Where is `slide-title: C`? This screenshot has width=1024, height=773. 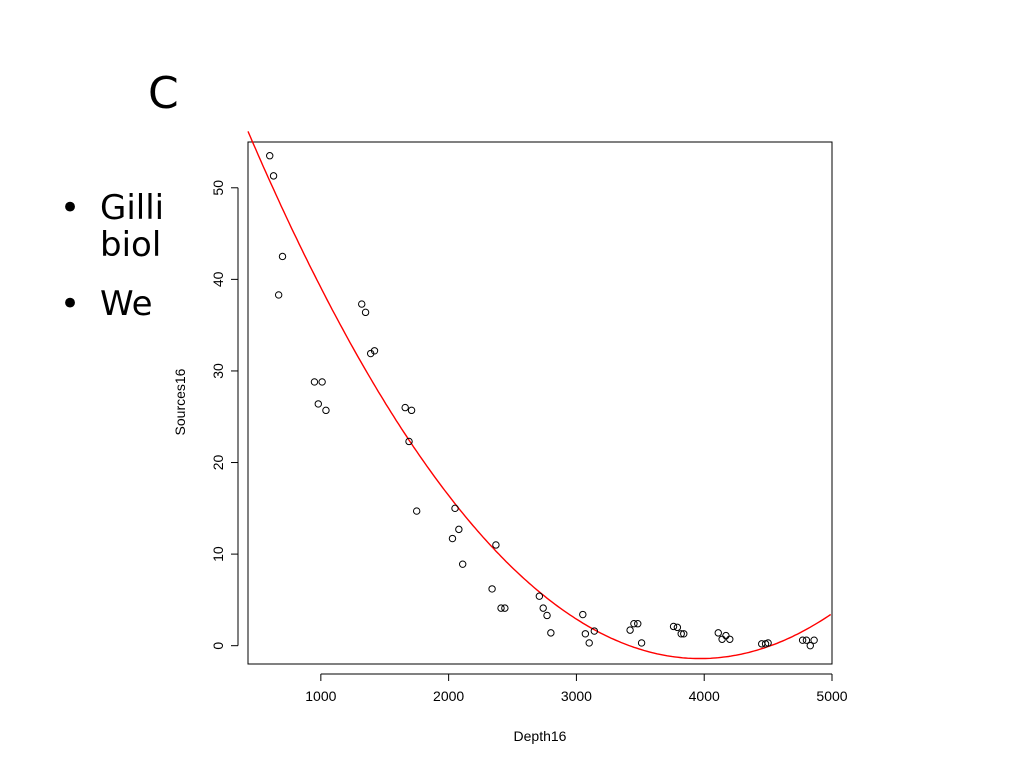 slide-title: C is located at coordinates (163, 93).